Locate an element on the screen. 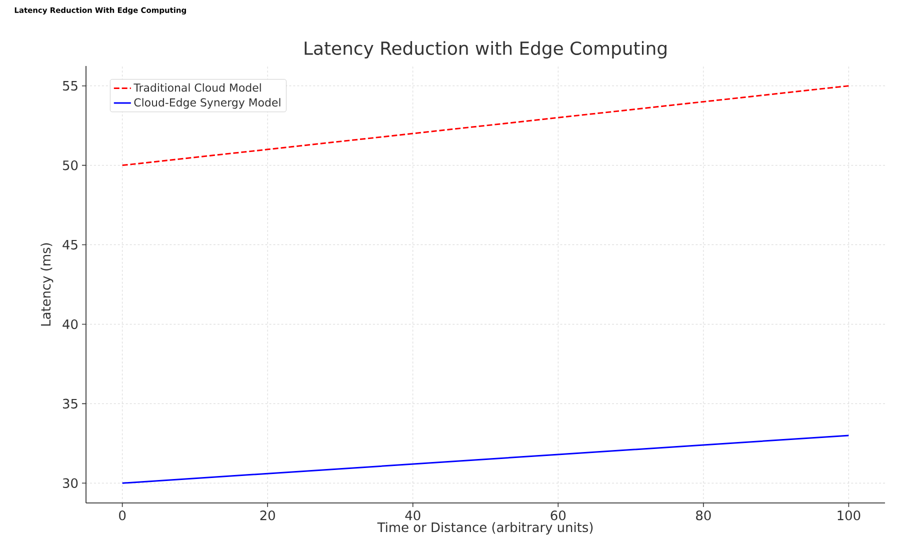  y-tick-label: 40 is located at coordinates (70, 324).